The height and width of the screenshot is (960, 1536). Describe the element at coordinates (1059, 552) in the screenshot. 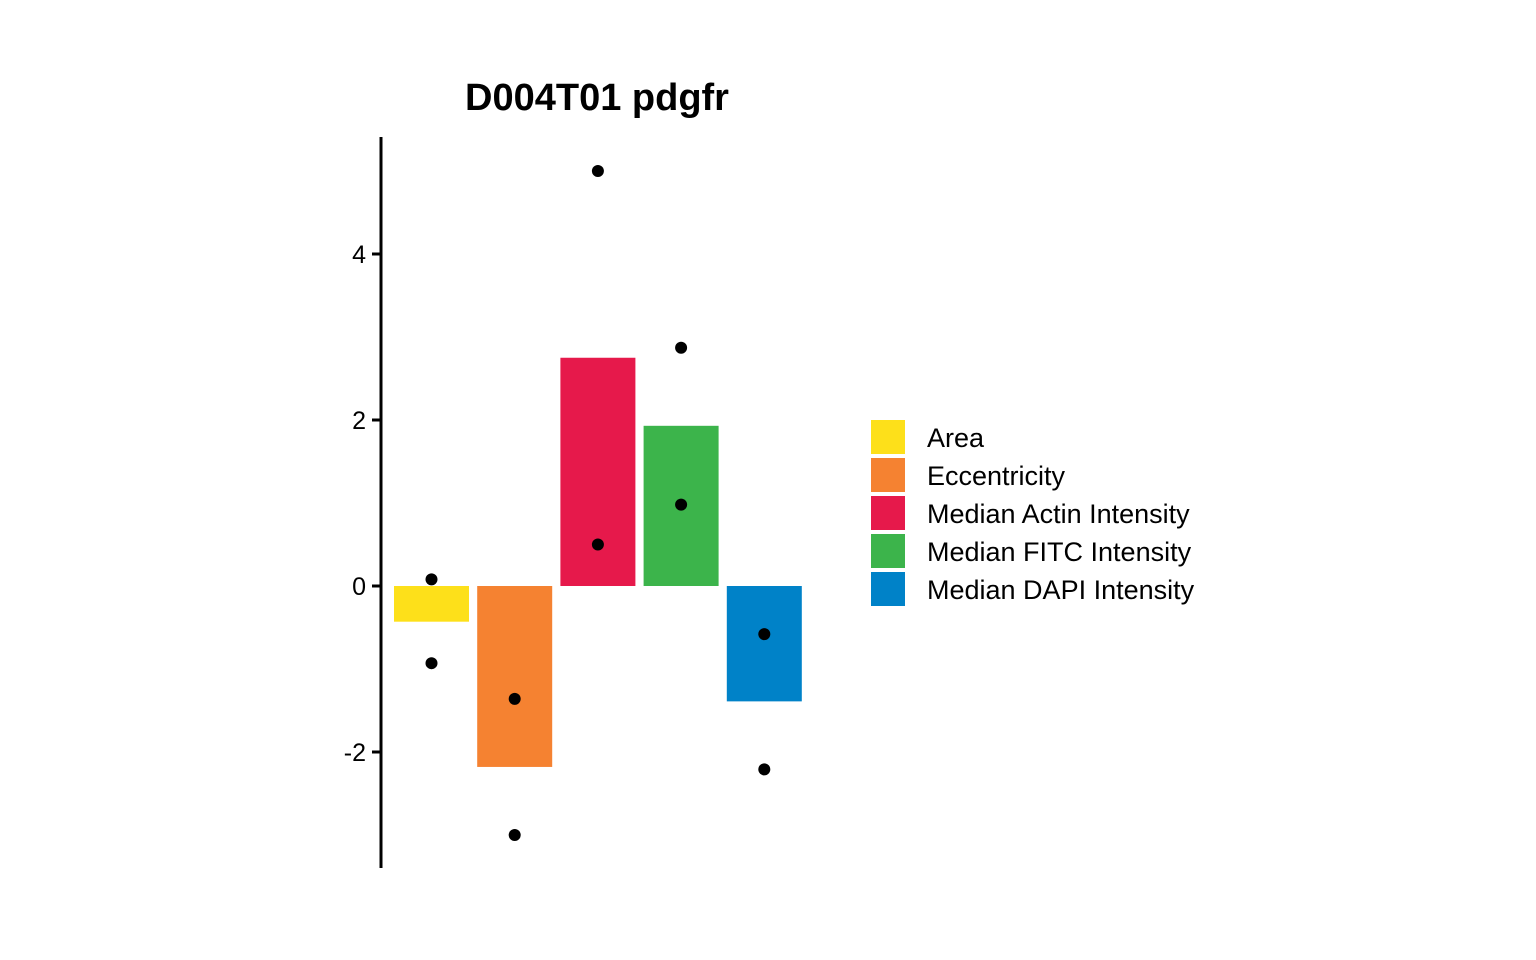

I see `legend-label: Median FITC Intensity` at that location.